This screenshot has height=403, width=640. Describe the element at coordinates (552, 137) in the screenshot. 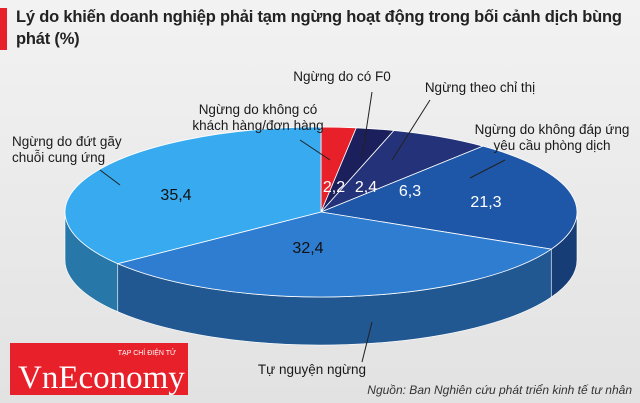

I see `category-label: Ngừng do không đáp ứng yêu cầu phòng dịch` at that location.